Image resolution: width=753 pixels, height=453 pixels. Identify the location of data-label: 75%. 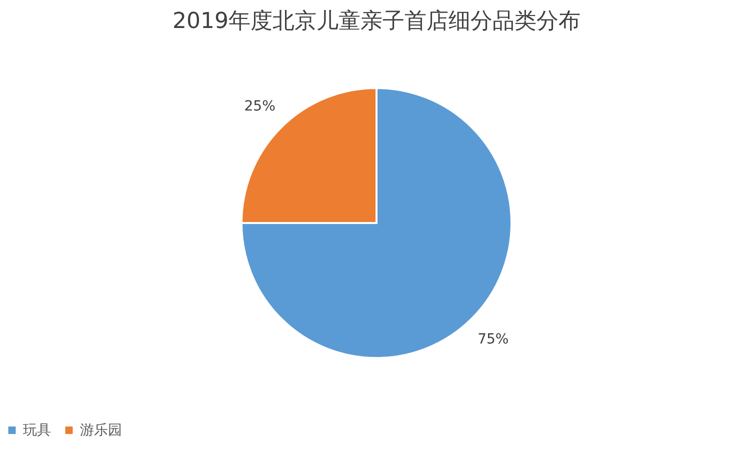
(493, 340).